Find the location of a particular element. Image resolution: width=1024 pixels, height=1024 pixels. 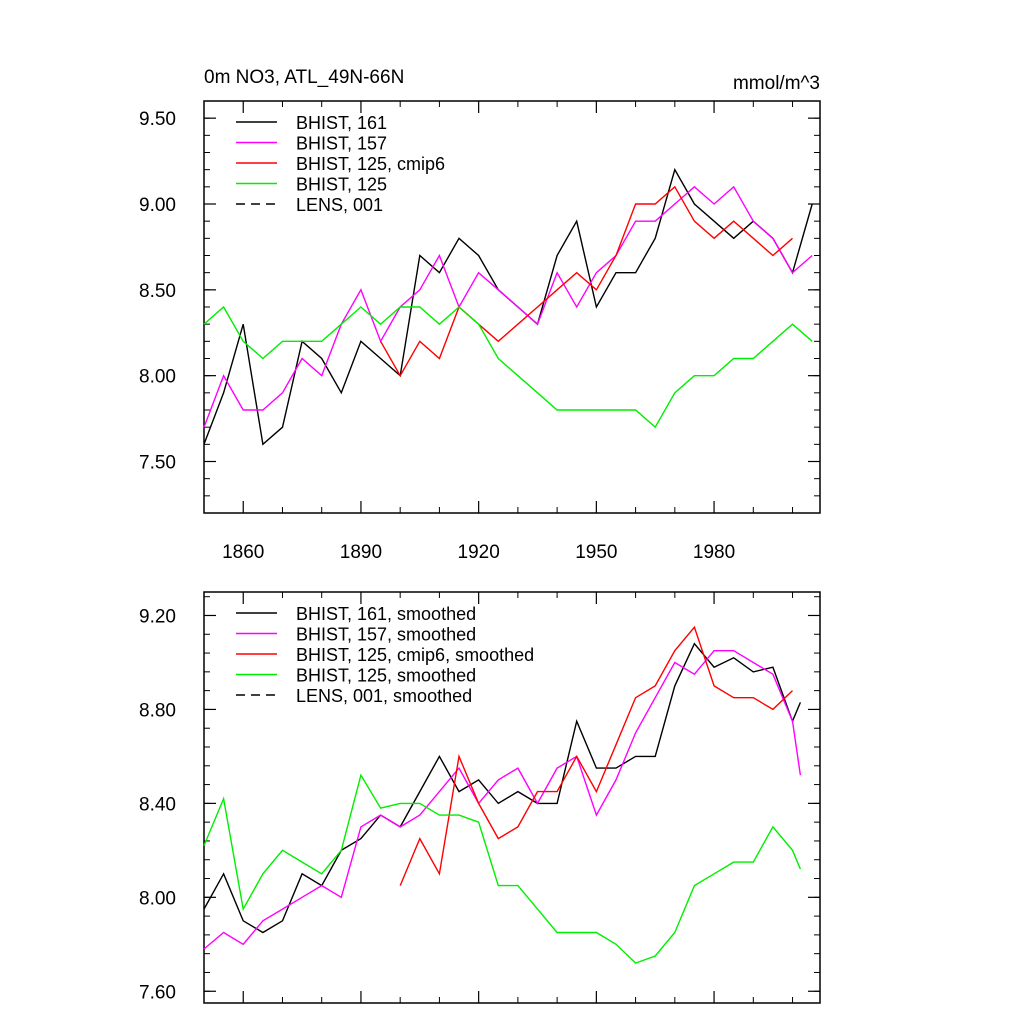

x-tick-label: 1920 is located at coordinates (479, 552).